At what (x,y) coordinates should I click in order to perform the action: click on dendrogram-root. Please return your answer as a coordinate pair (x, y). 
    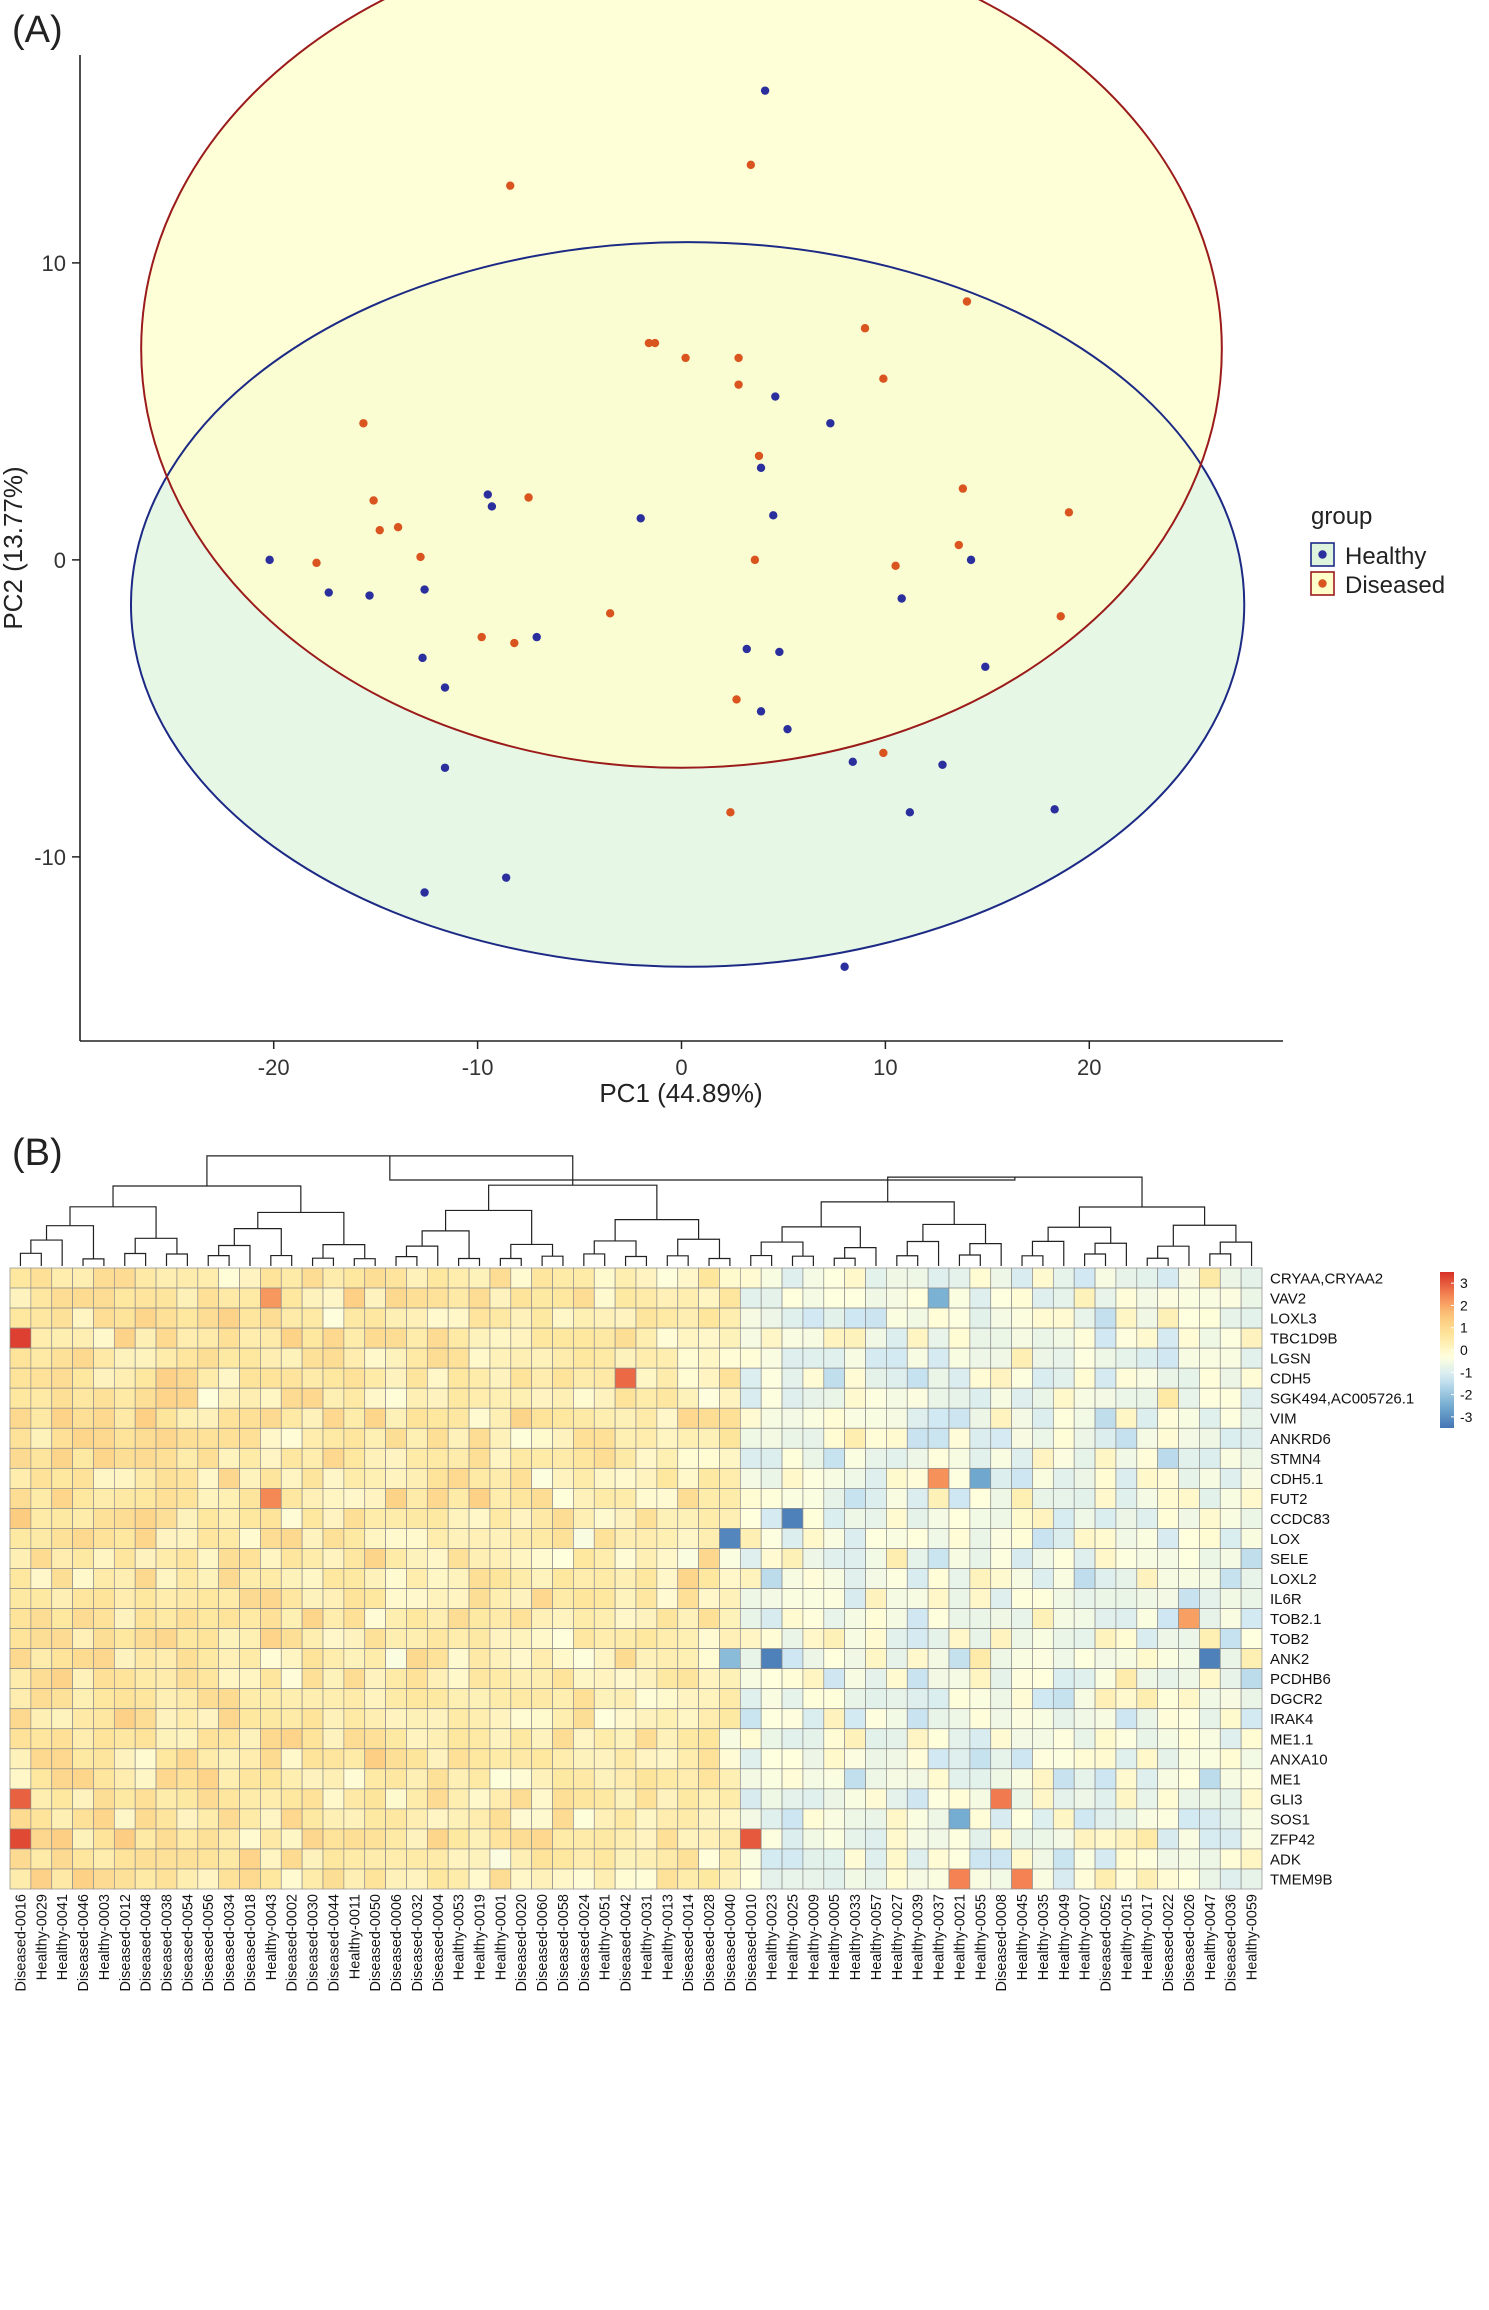
    Looking at the image, I should click on (702, 1168).